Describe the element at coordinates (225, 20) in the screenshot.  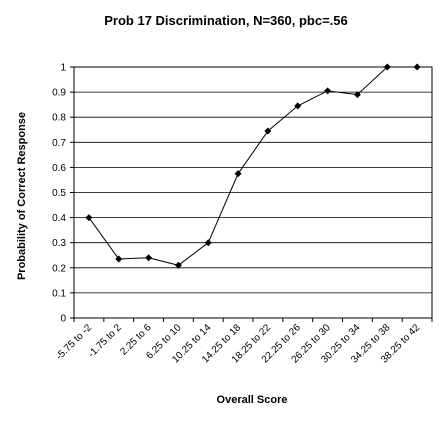
I see `chart-title: Prob 17 Discrimination, N=360, pbc=.56` at that location.